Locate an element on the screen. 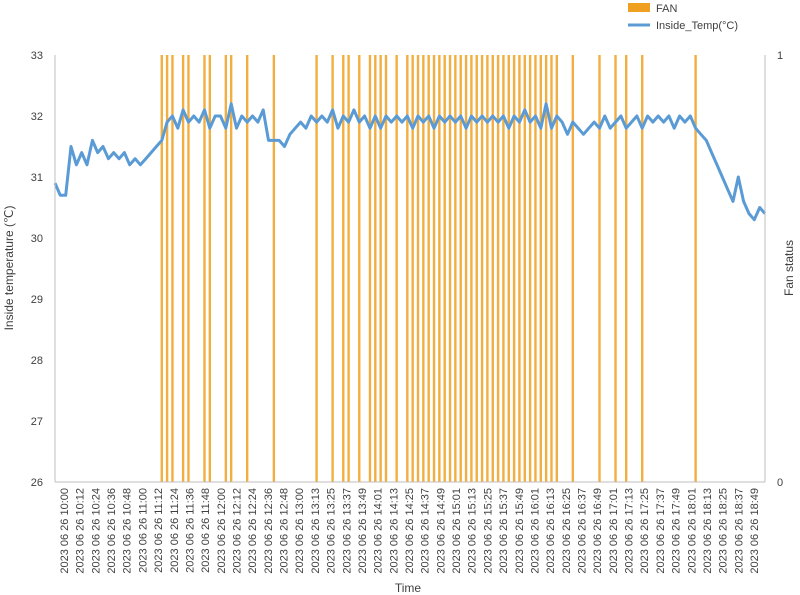 This screenshot has width=800, height=595. left-y-tick-labels: 33 32 31 30 29 28 27 26 is located at coordinates (37, 269).